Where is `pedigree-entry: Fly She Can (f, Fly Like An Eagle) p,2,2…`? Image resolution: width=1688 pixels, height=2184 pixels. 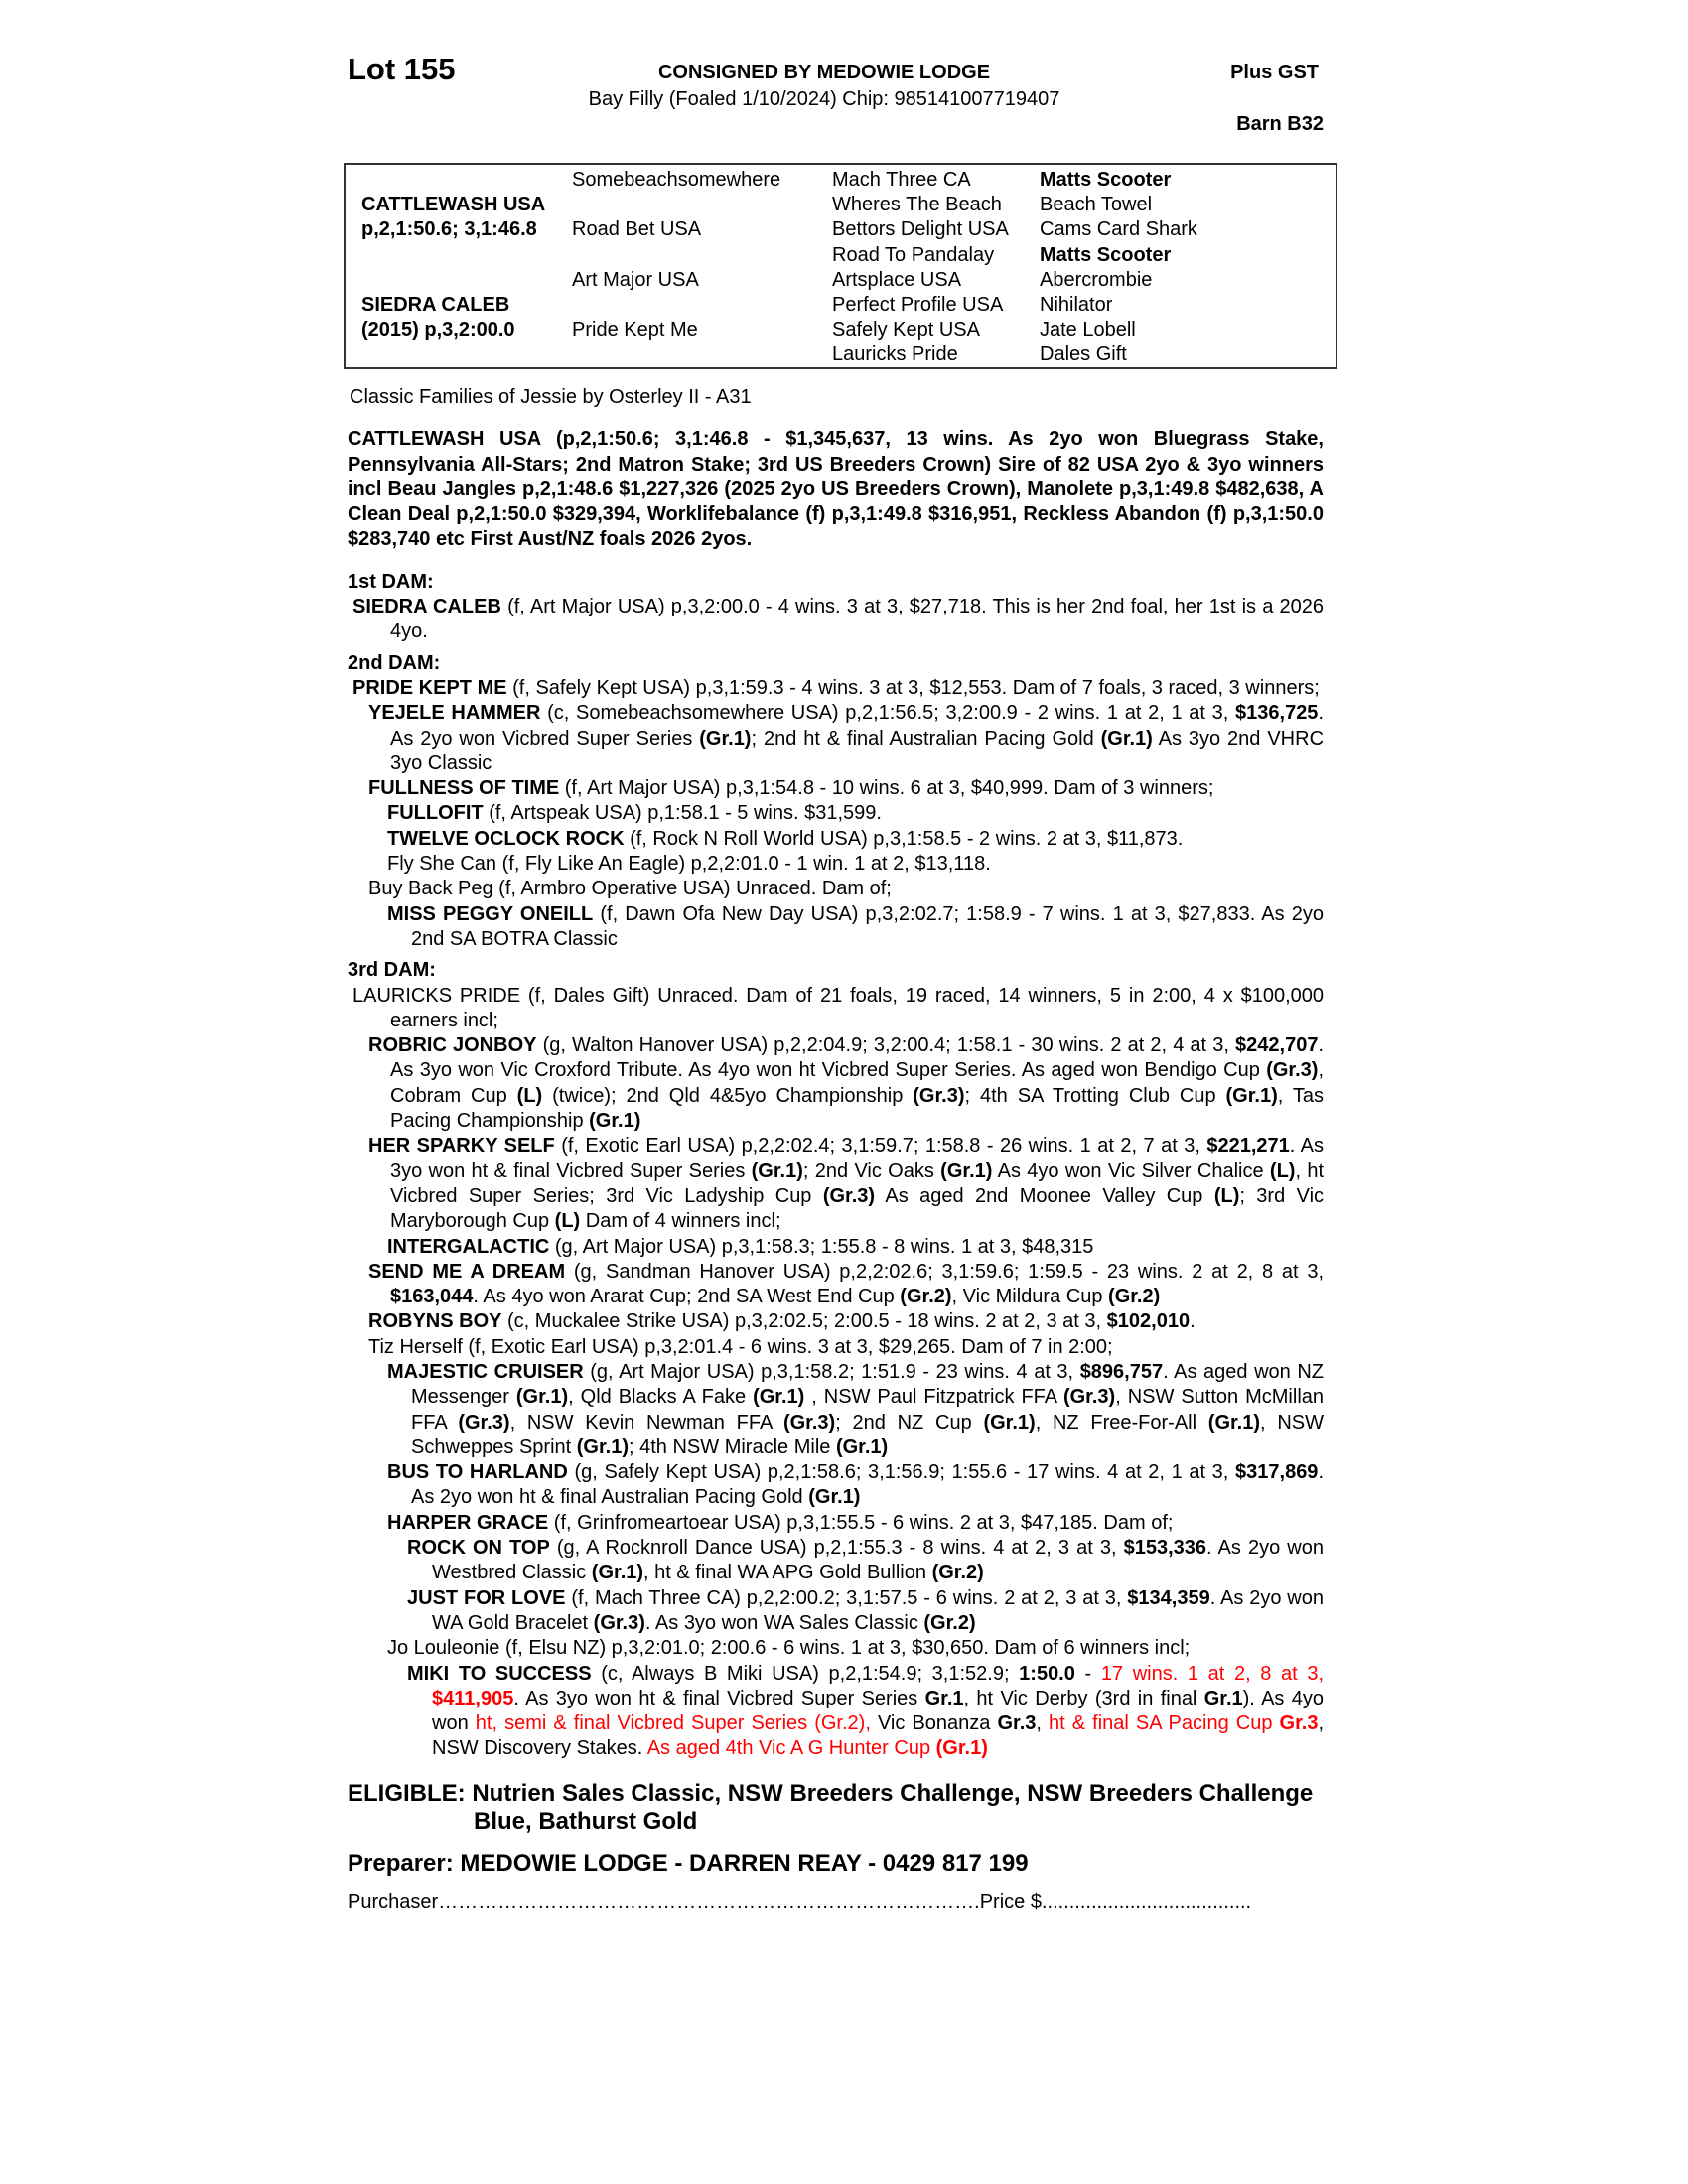 pedigree-entry: Fly She Can (f, Fly Like An Eagle) p,2,2… is located at coordinates (836, 864).